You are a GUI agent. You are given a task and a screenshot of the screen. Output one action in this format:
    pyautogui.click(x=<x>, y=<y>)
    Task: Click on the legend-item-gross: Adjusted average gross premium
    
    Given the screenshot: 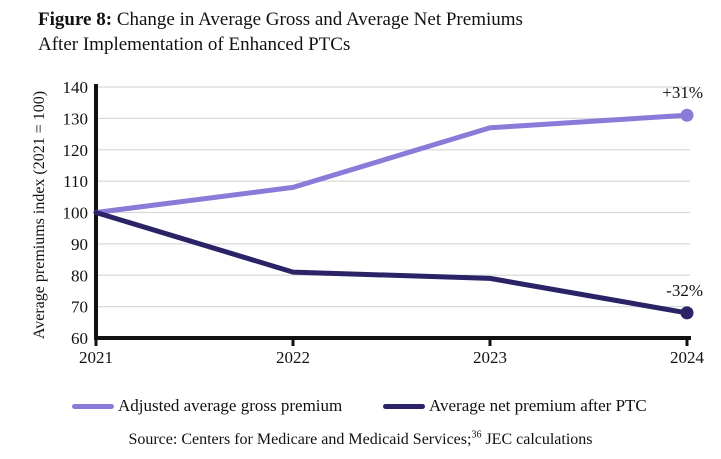 What is the action you would take?
    pyautogui.click(x=207, y=406)
    